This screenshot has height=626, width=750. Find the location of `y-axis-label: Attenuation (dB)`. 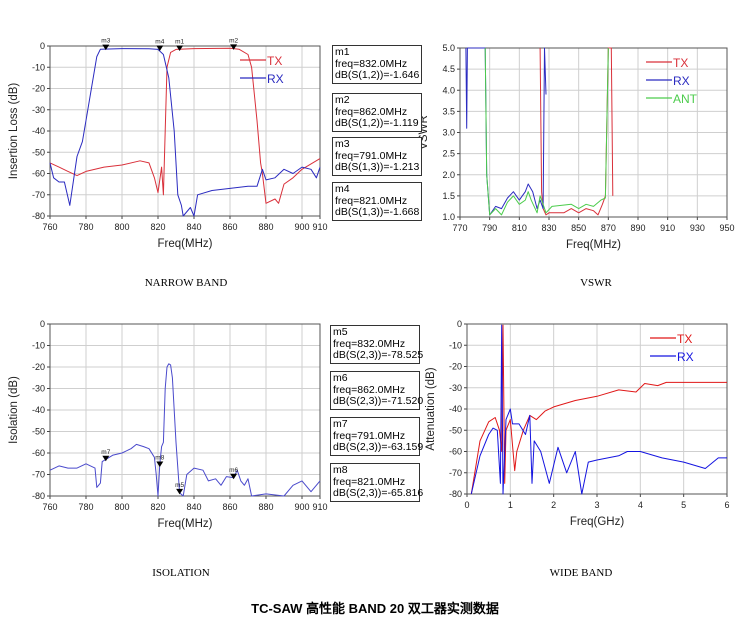

y-axis-label: Attenuation (dB) is located at coordinates (431, 408).